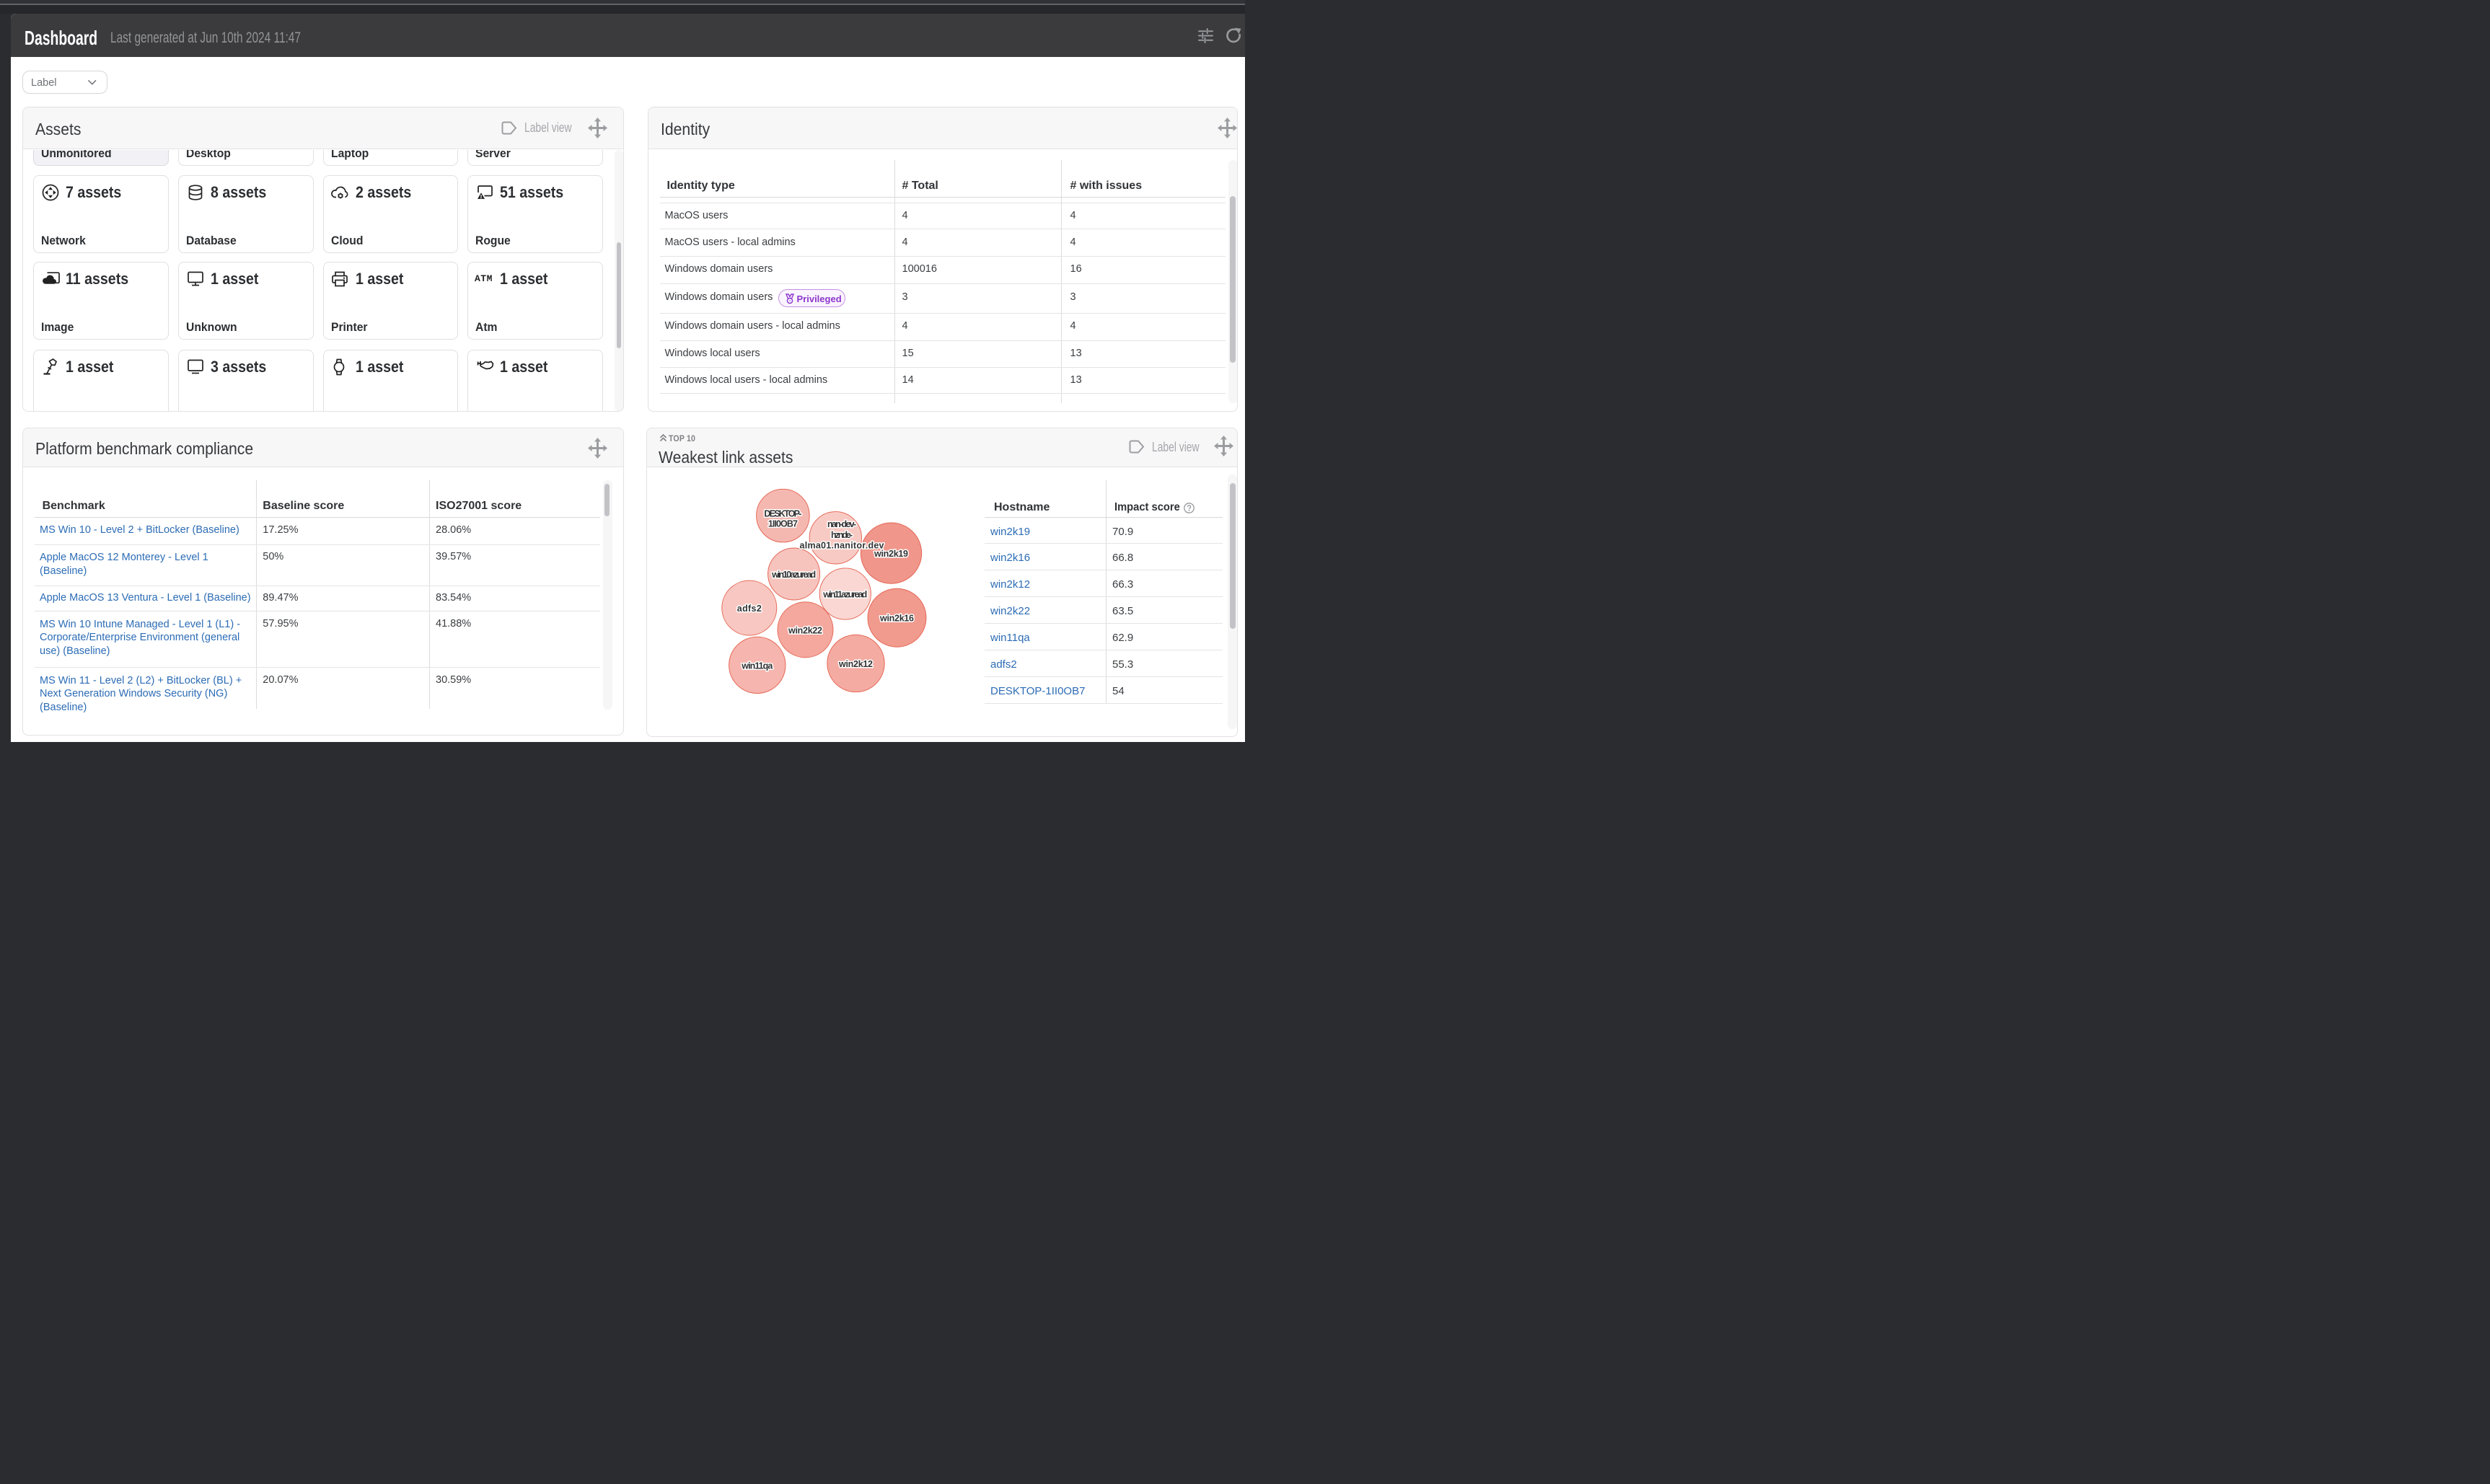 The image size is (2490, 1484). What do you see at coordinates (783, 523) in the screenshot?
I see `svg-text: 1II0OB7` at bounding box center [783, 523].